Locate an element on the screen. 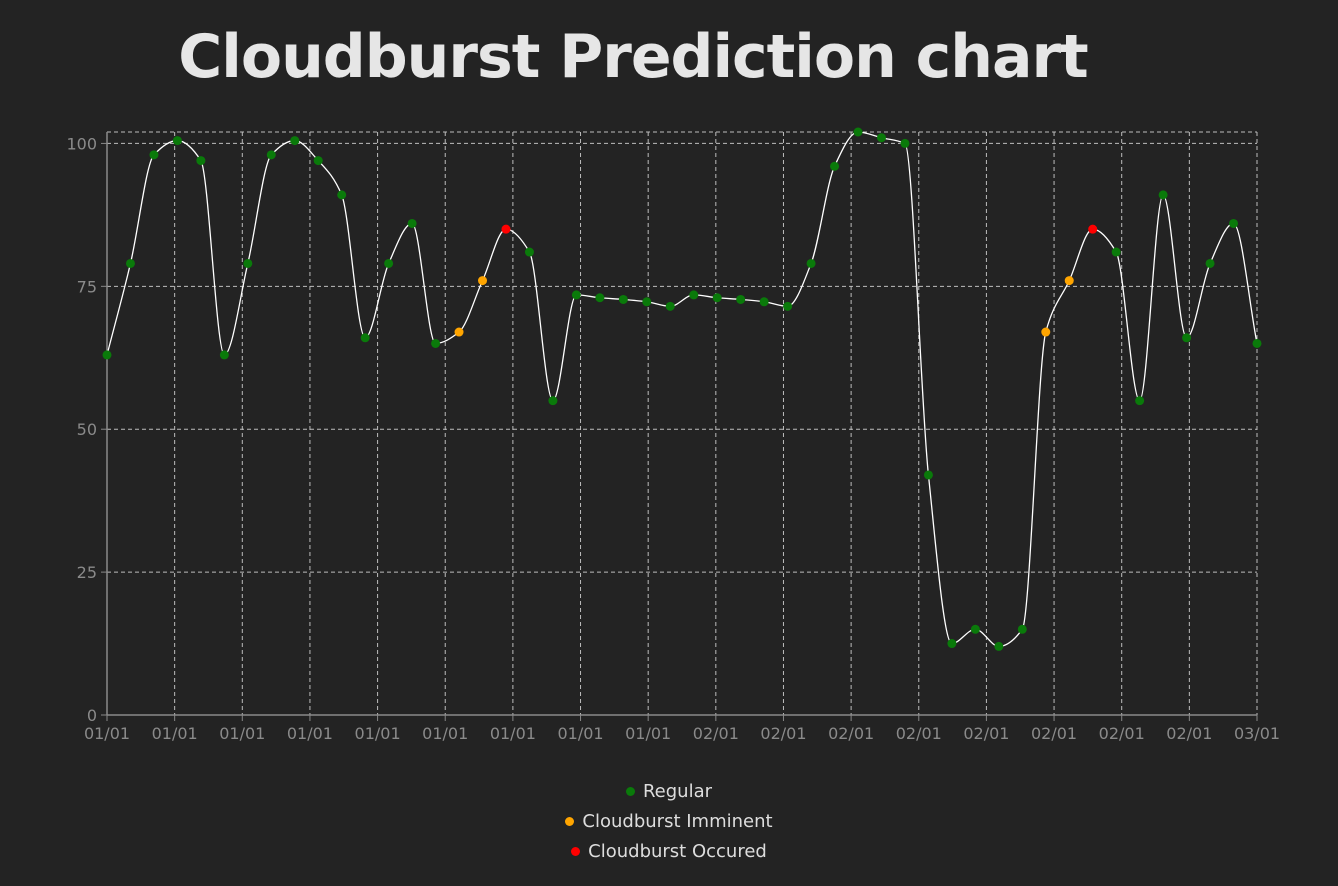  legend-label: Regular is located at coordinates (677, 791).